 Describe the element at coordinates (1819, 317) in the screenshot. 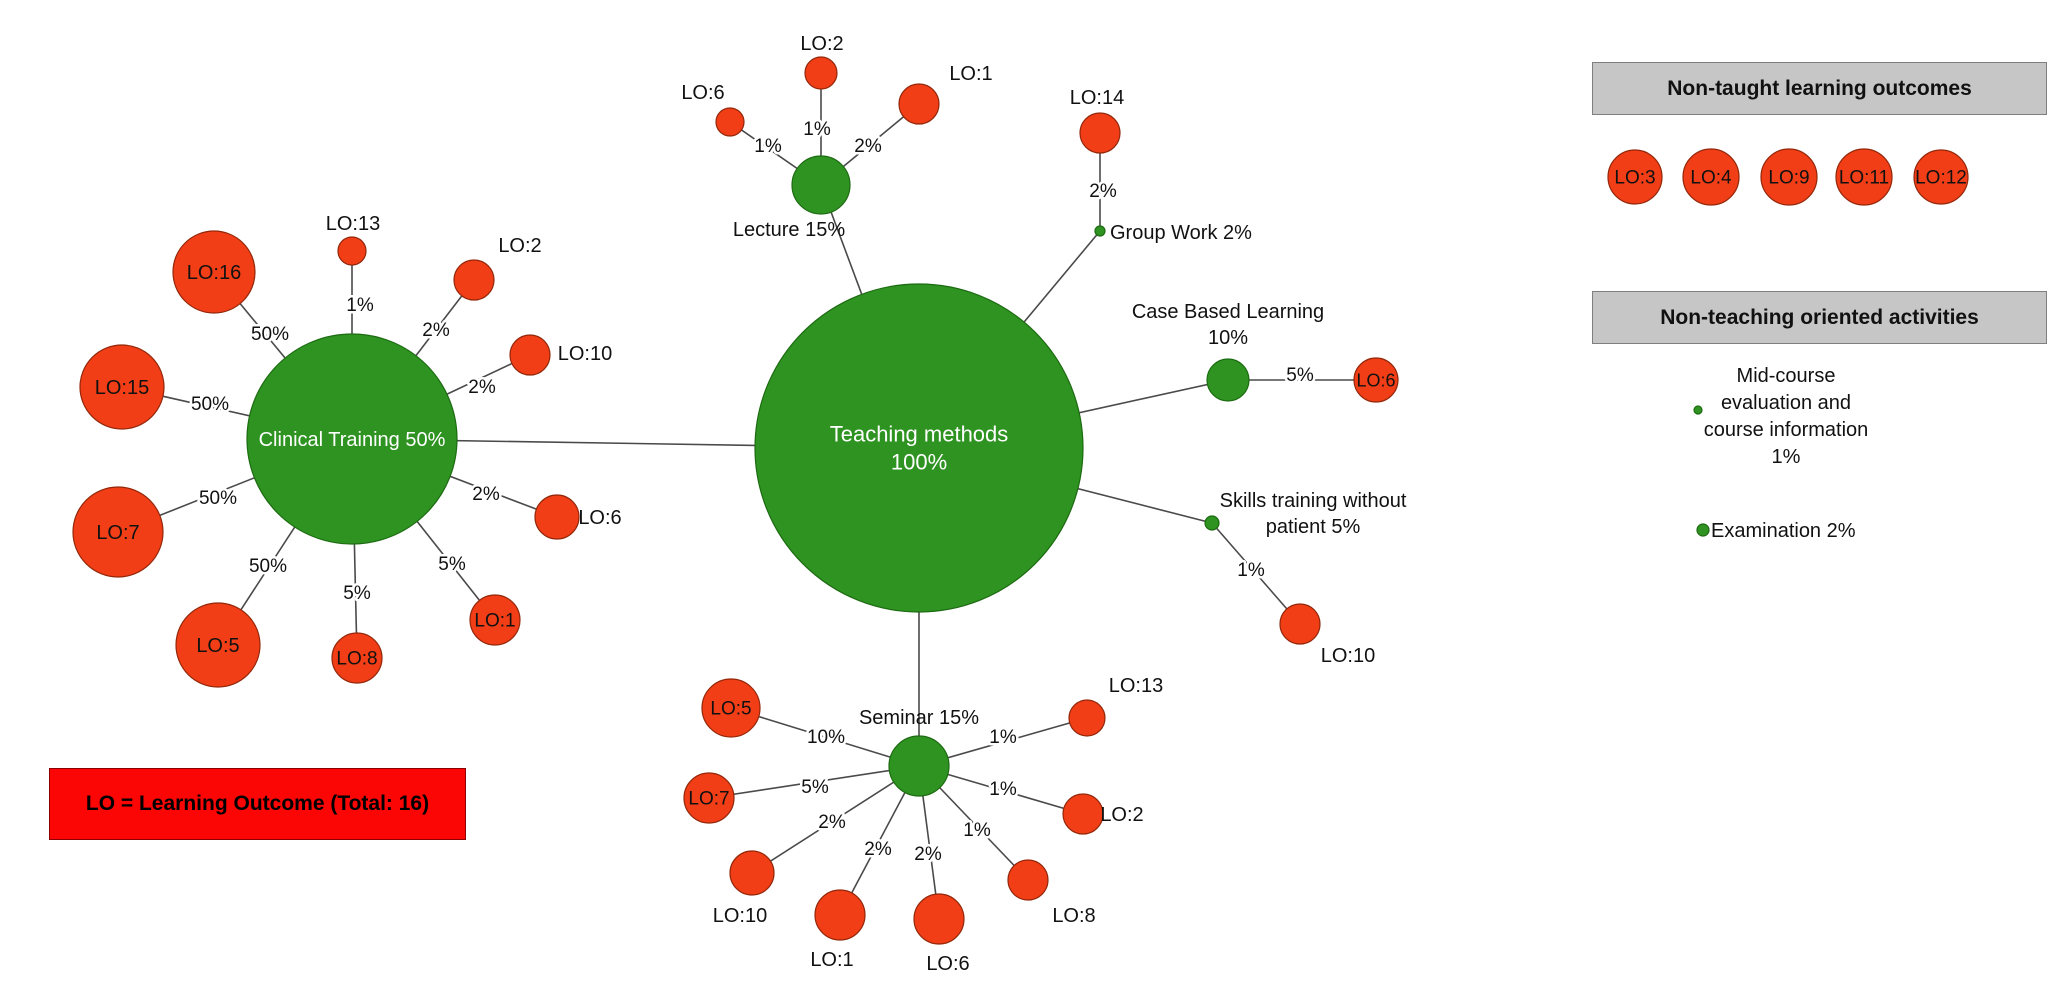

I see `section-header-non-teaching: Non-teaching oriented activities` at that location.